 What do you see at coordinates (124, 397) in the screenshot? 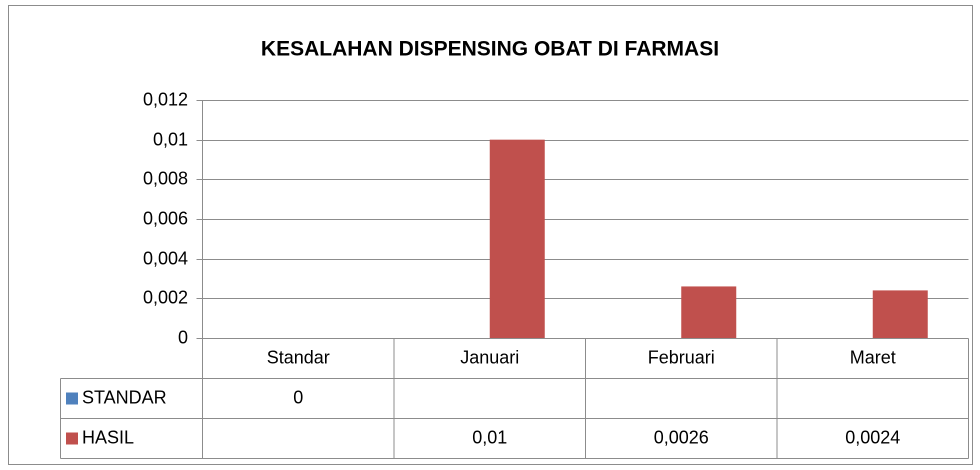
I see `legend-label: STANDAR` at bounding box center [124, 397].